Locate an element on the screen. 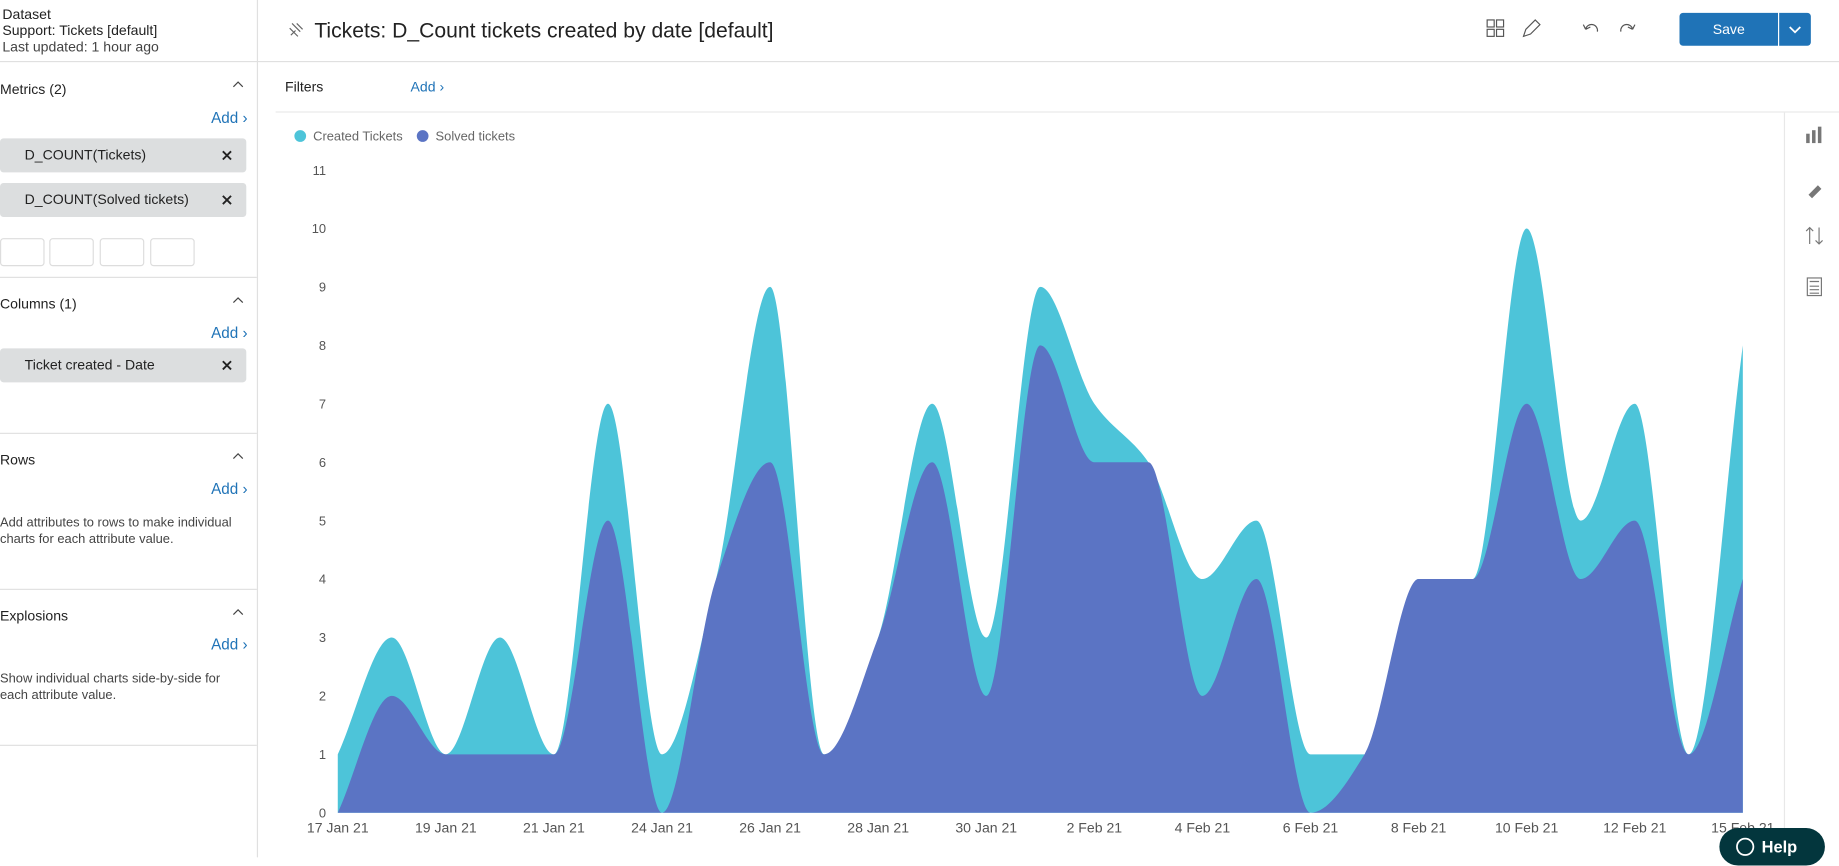 The height and width of the screenshot is (866, 1839). help-button: Help is located at coordinates (1772, 847).